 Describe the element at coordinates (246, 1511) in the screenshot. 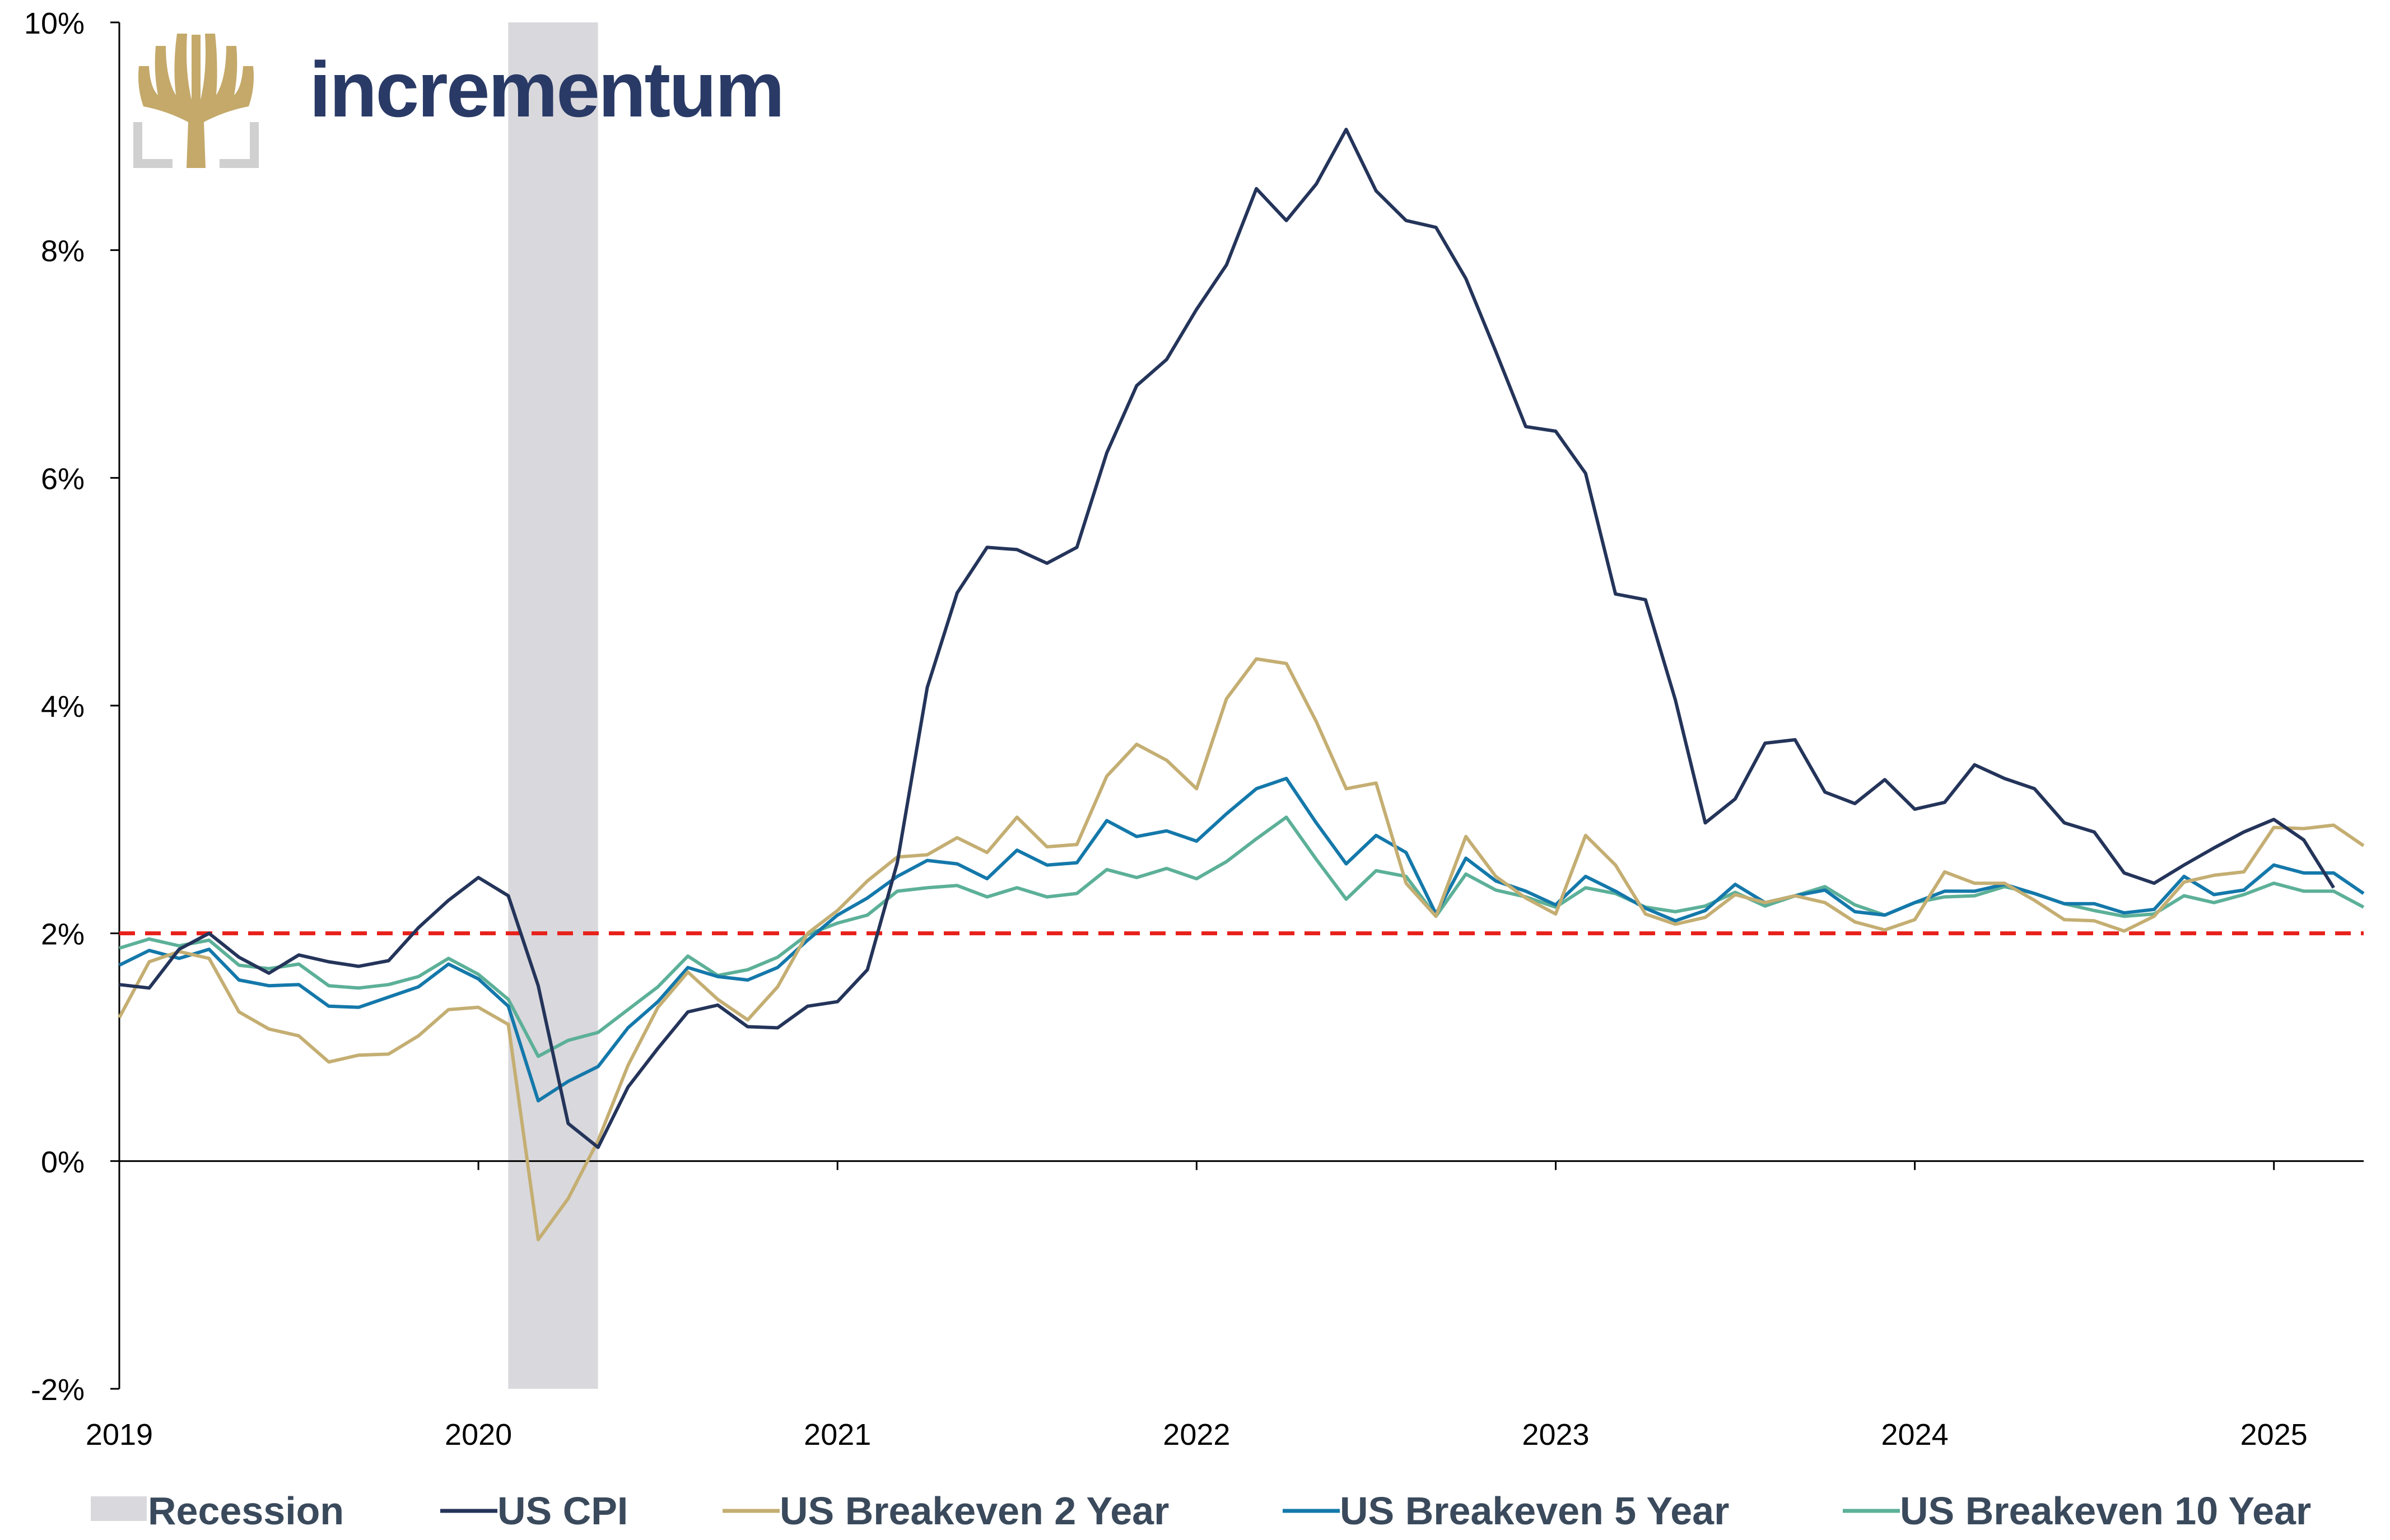

I see `legend-label: Recession` at that location.